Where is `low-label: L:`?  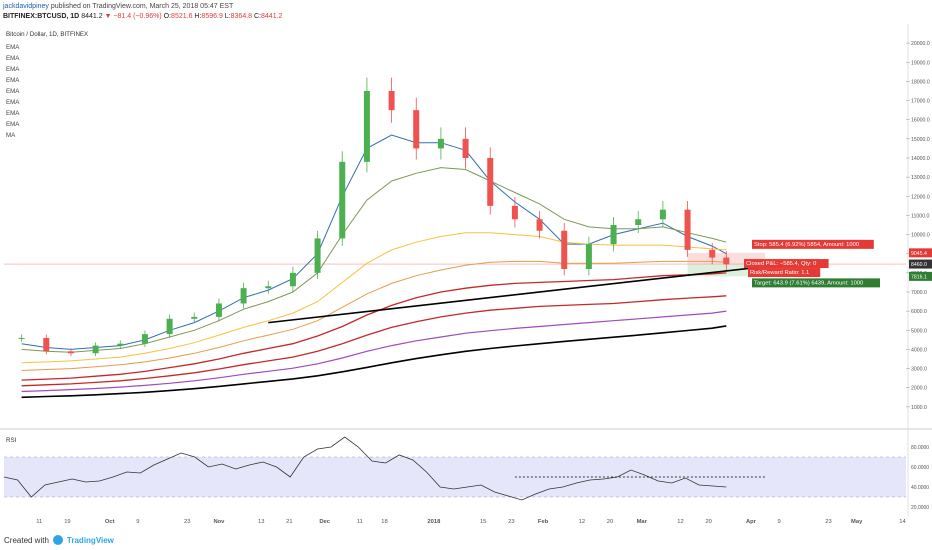
low-label: L: is located at coordinates (227, 16).